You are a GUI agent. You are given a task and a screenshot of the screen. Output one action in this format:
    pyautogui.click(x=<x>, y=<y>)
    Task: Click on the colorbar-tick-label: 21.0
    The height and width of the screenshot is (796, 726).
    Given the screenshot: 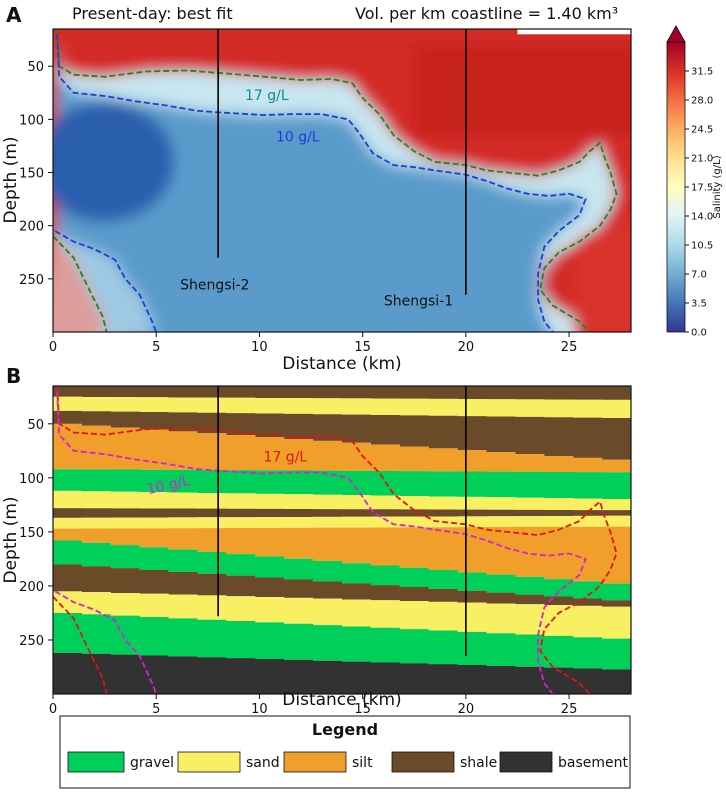 What is the action you would take?
    pyautogui.click(x=702, y=159)
    